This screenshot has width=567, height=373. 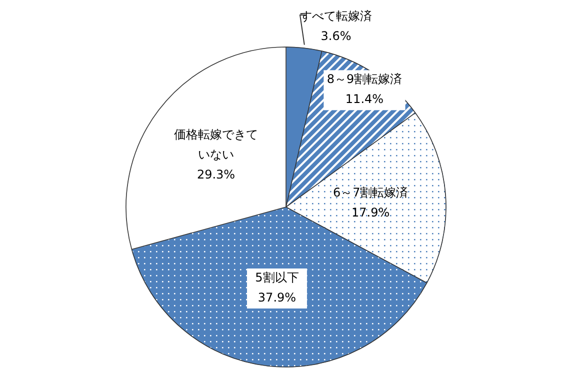 What do you see at coordinates (364, 99) in the screenshot?
I see `data-label: 11.4%` at bounding box center [364, 99].